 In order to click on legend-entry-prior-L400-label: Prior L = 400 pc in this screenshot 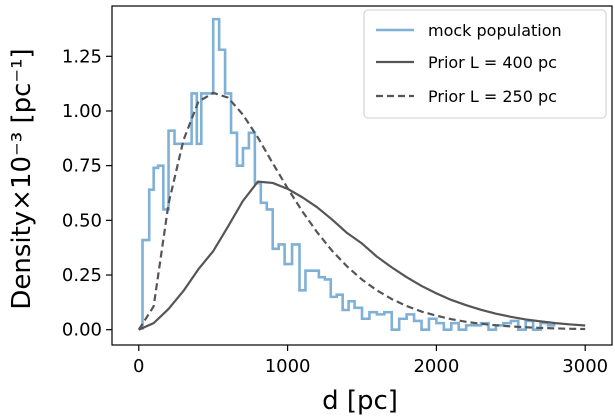, I will do `click(492, 62)`.